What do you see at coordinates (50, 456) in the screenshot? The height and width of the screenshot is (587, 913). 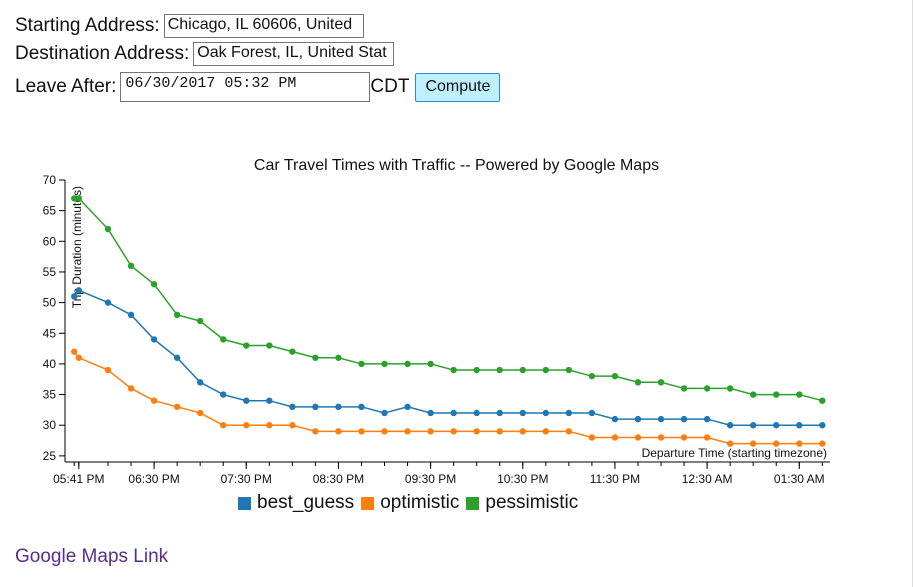 I see `y-tick-label: 25` at bounding box center [50, 456].